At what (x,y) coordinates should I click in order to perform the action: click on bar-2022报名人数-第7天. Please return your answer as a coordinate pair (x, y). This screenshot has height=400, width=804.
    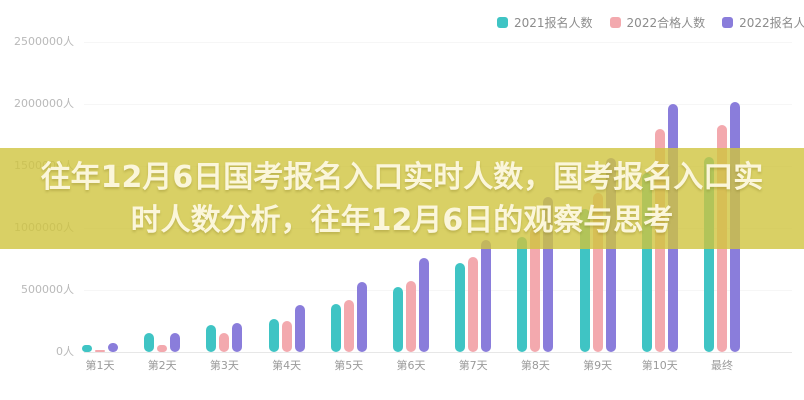
    Looking at the image, I should click on (486, 296).